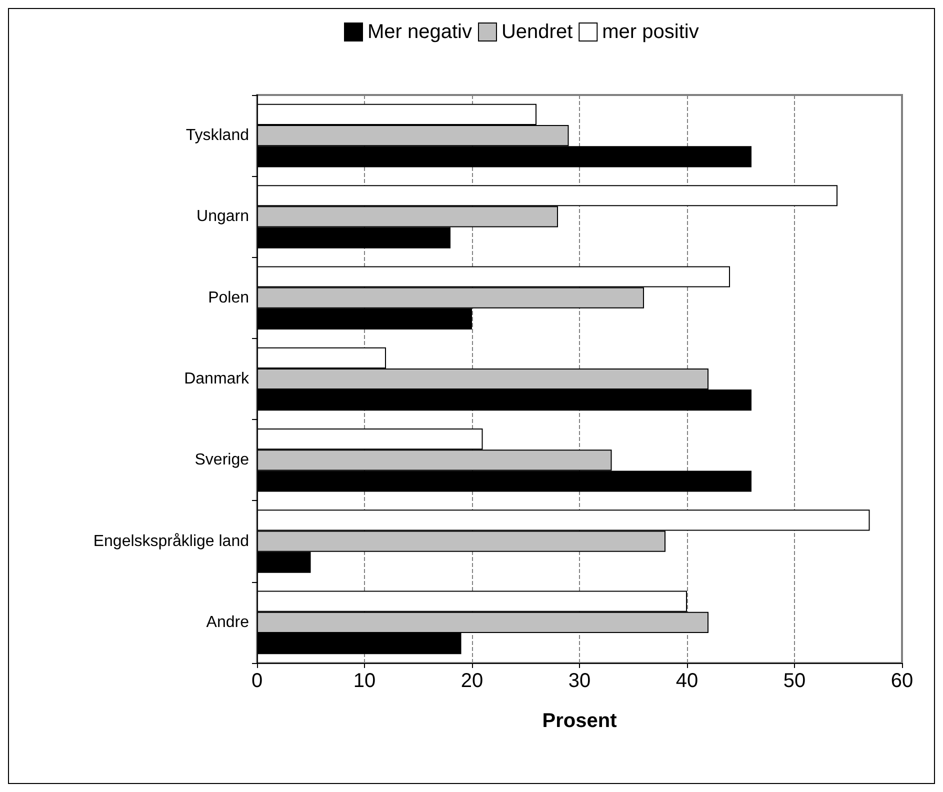  I want to click on y-tick-label: Ungarn, so click(222, 217).